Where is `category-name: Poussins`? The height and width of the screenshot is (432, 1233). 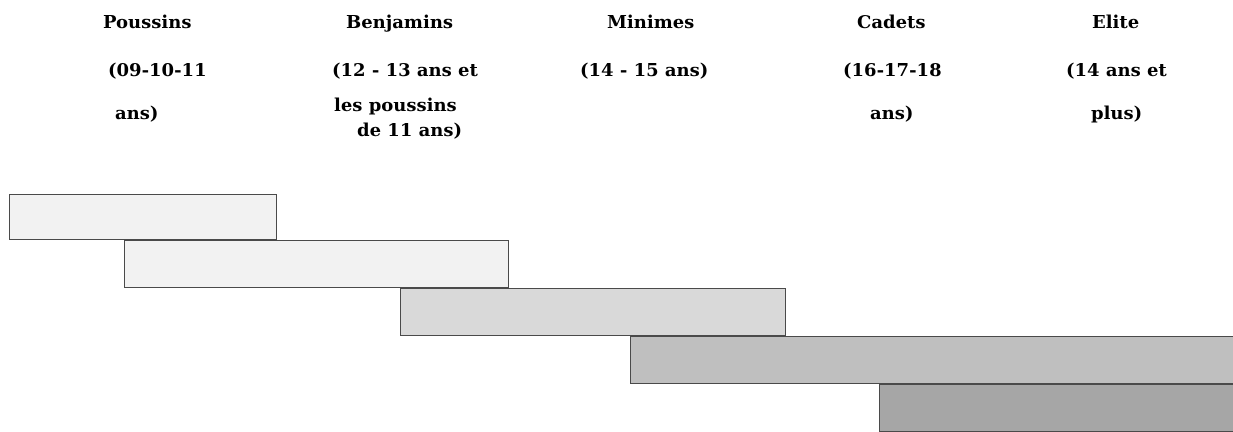 category-name: Poussins is located at coordinates (147, 22).